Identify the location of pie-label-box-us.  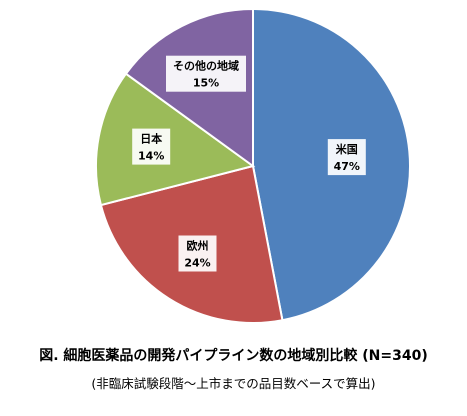
(346, 157).